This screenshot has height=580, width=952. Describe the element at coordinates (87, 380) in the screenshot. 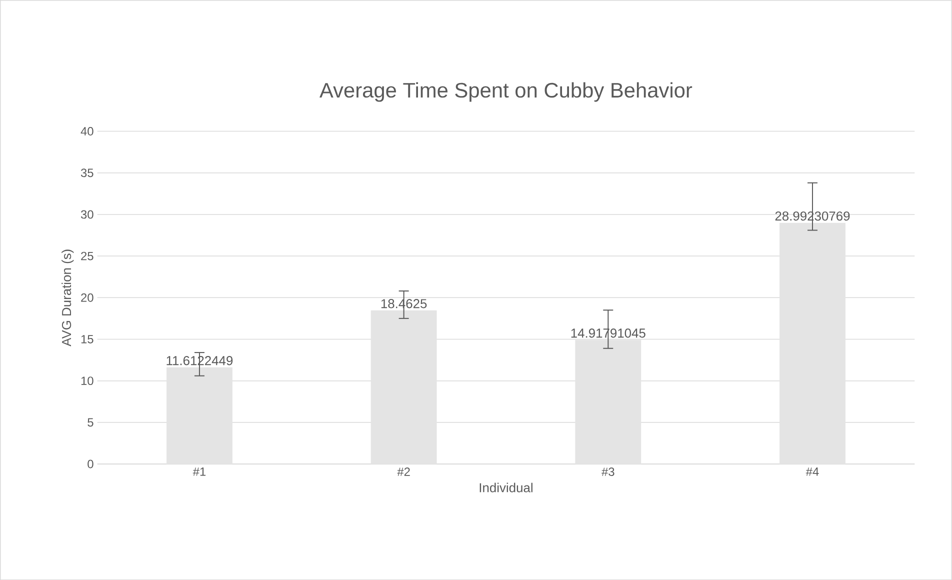

I see `y-tick-label: 10` at that location.